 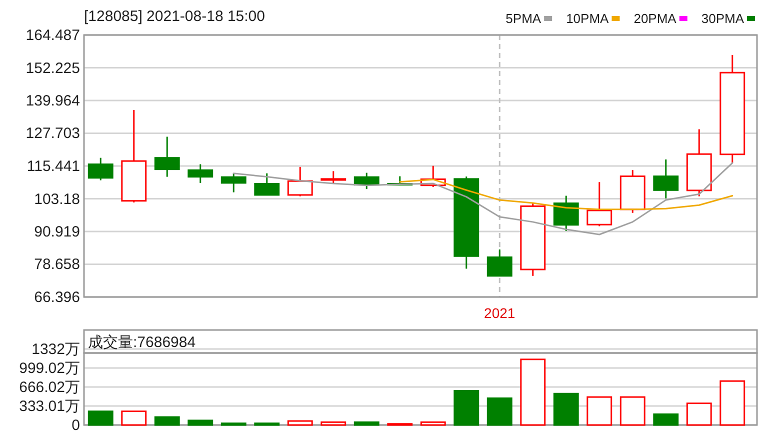 What do you see at coordinates (76, 425) in the screenshot?
I see `y-tick-label: 0` at bounding box center [76, 425].